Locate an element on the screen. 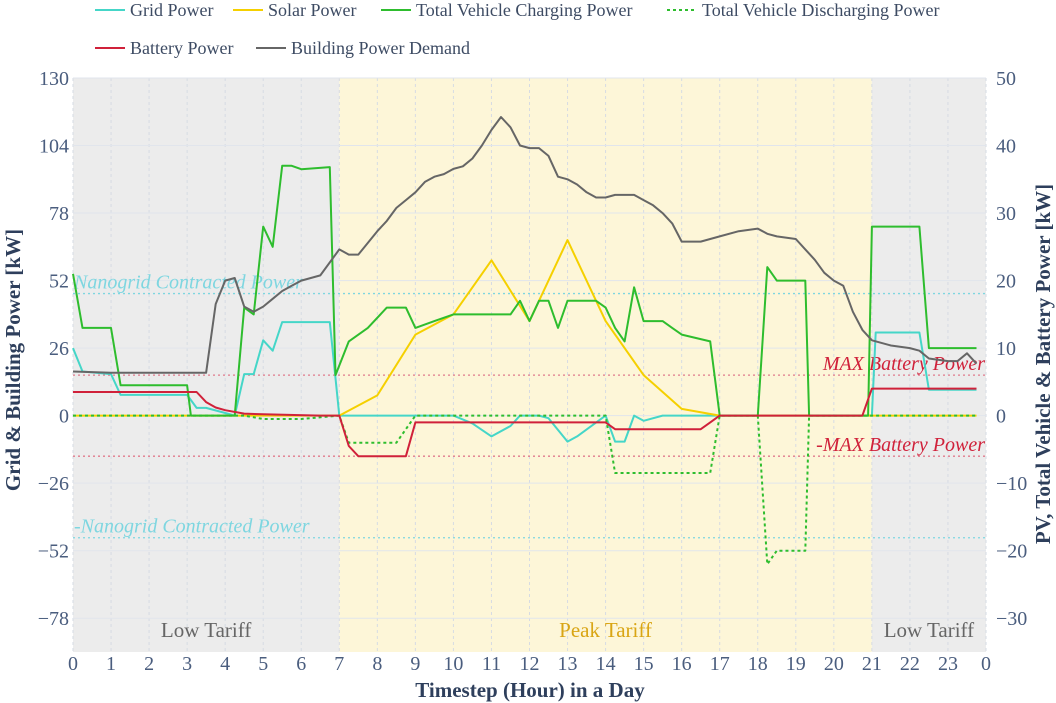  x-tick-label: 6 is located at coordinates (301, 664).